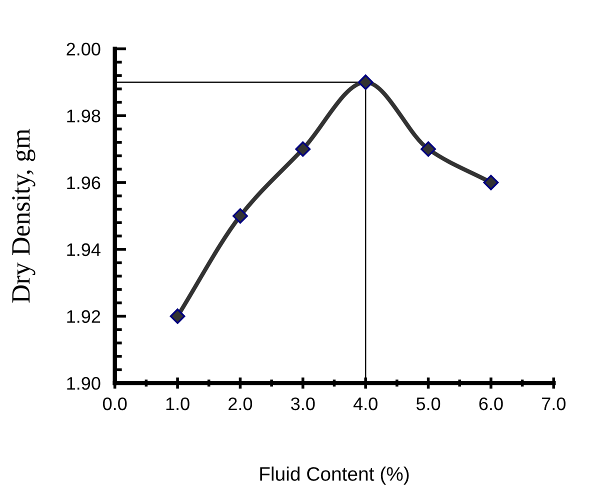 This screenshot has height=488, width=589. Describe the element at coordinates (491, 403) in the screenshot. I see `x-tick-label: 6.0` at that location.